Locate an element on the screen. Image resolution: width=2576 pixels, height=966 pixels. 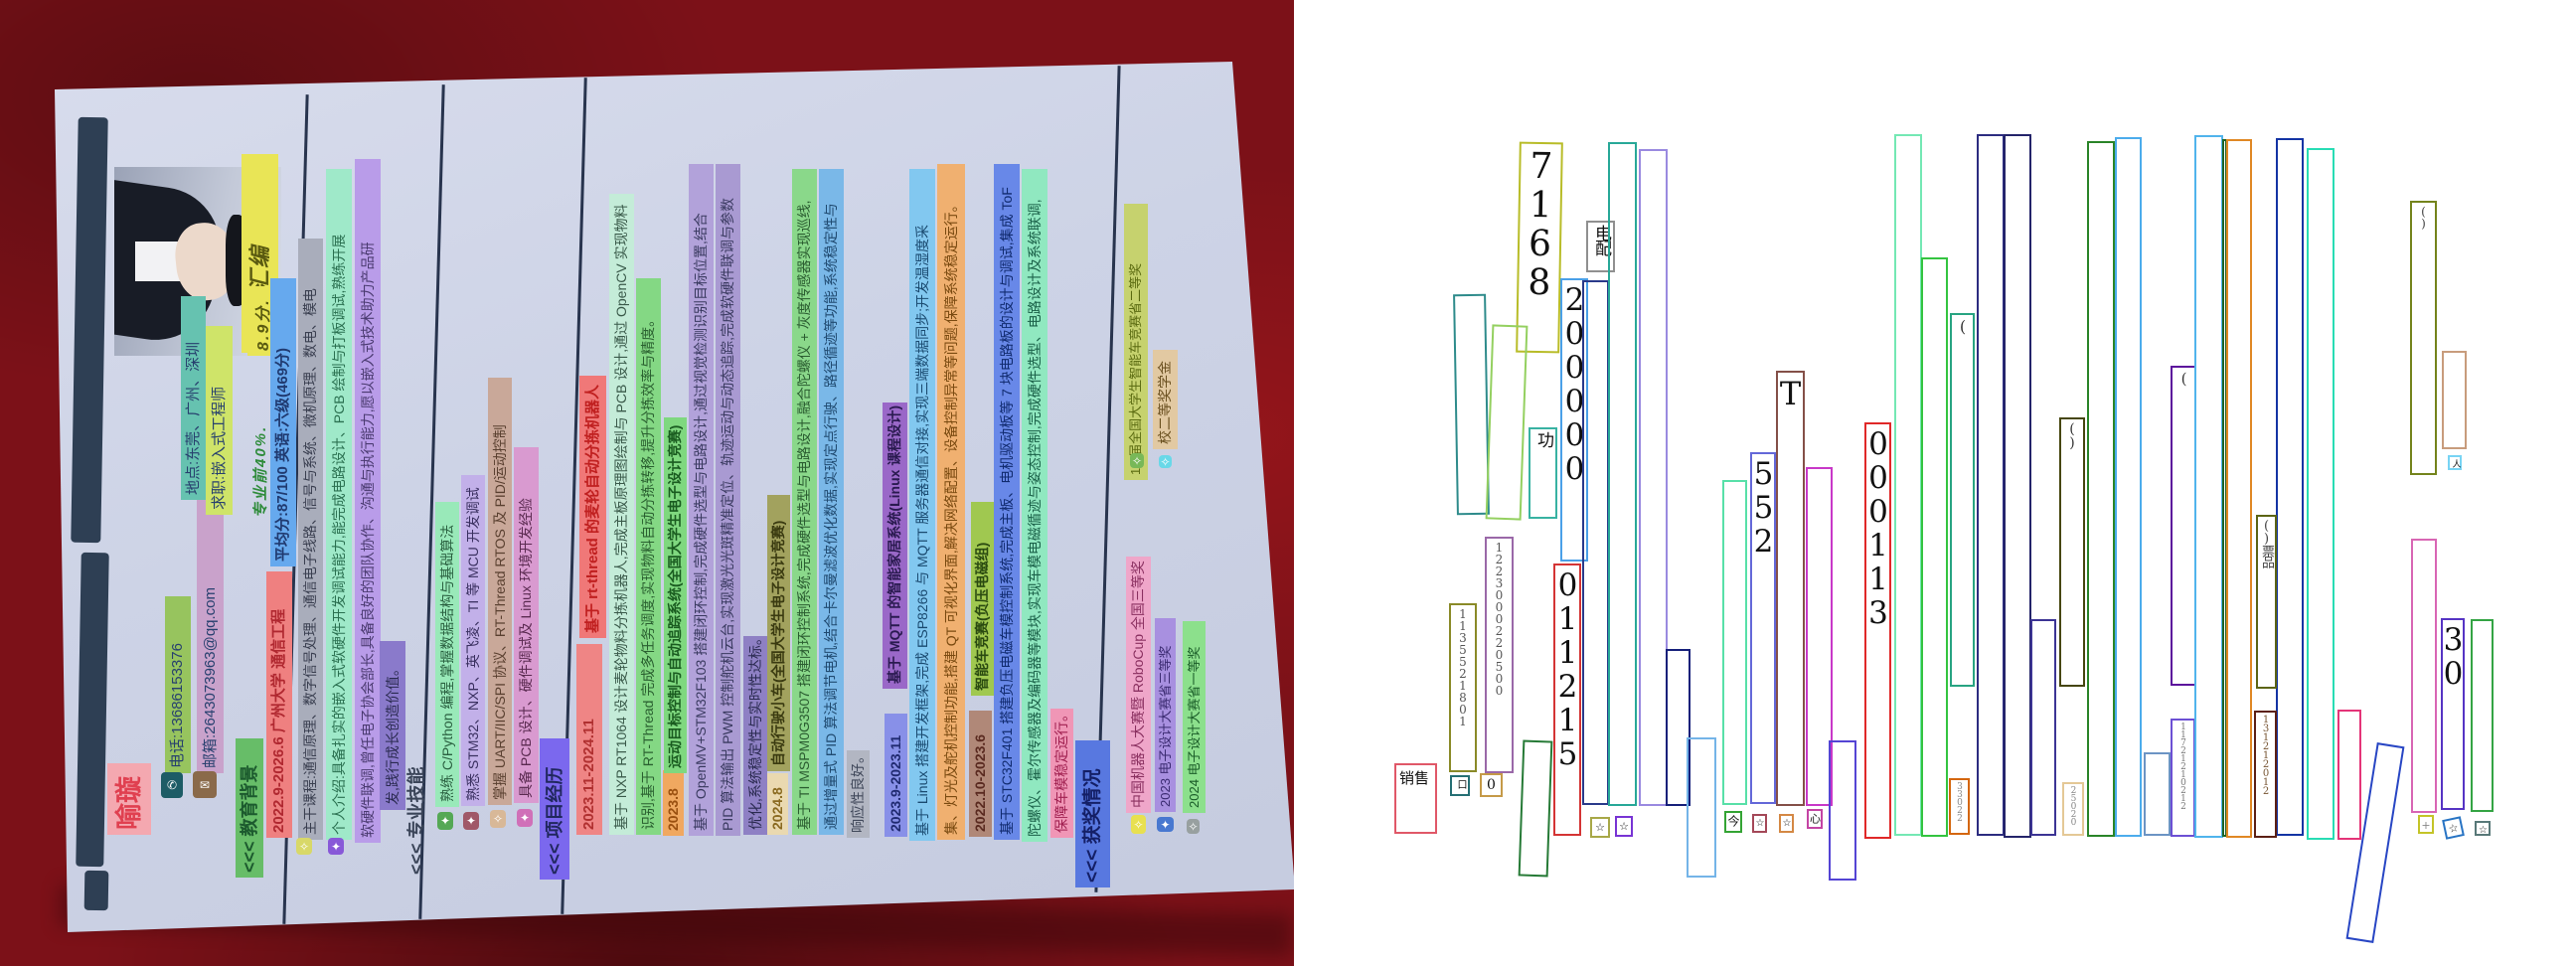
ocr-box-steelblue is located at coordinates (2157, 794).